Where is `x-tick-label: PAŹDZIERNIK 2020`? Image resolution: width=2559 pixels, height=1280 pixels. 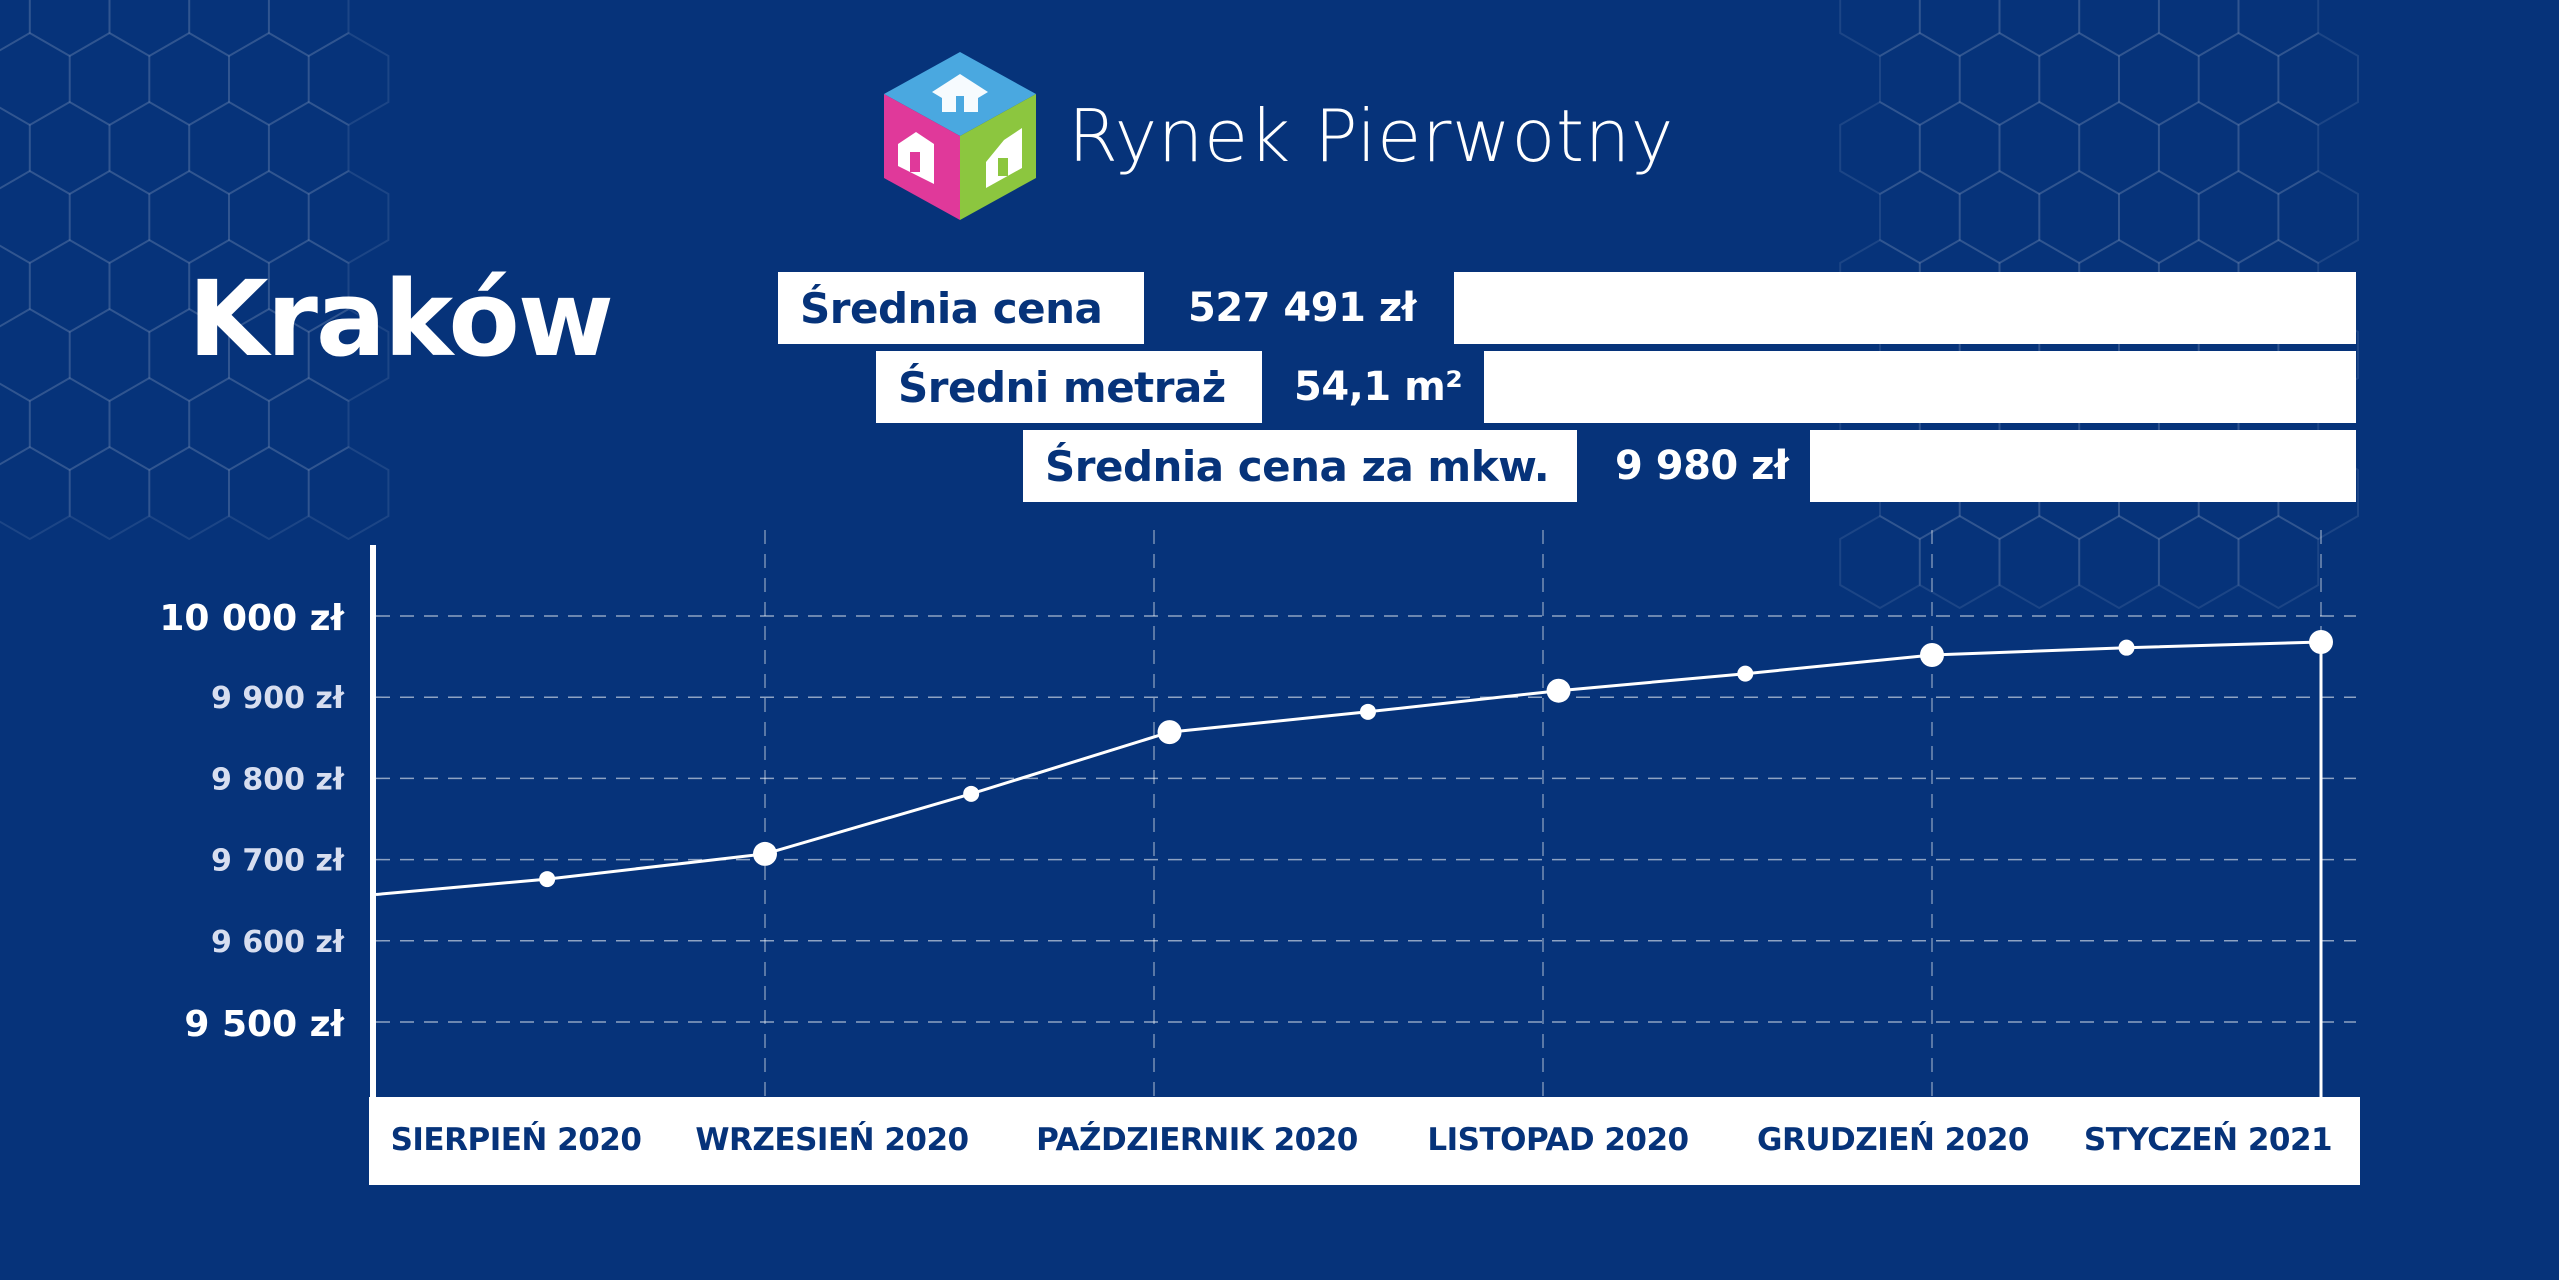 x-tick-label: PAŹDZIERNIK 2020 is located at coordinates (1197, 1140).